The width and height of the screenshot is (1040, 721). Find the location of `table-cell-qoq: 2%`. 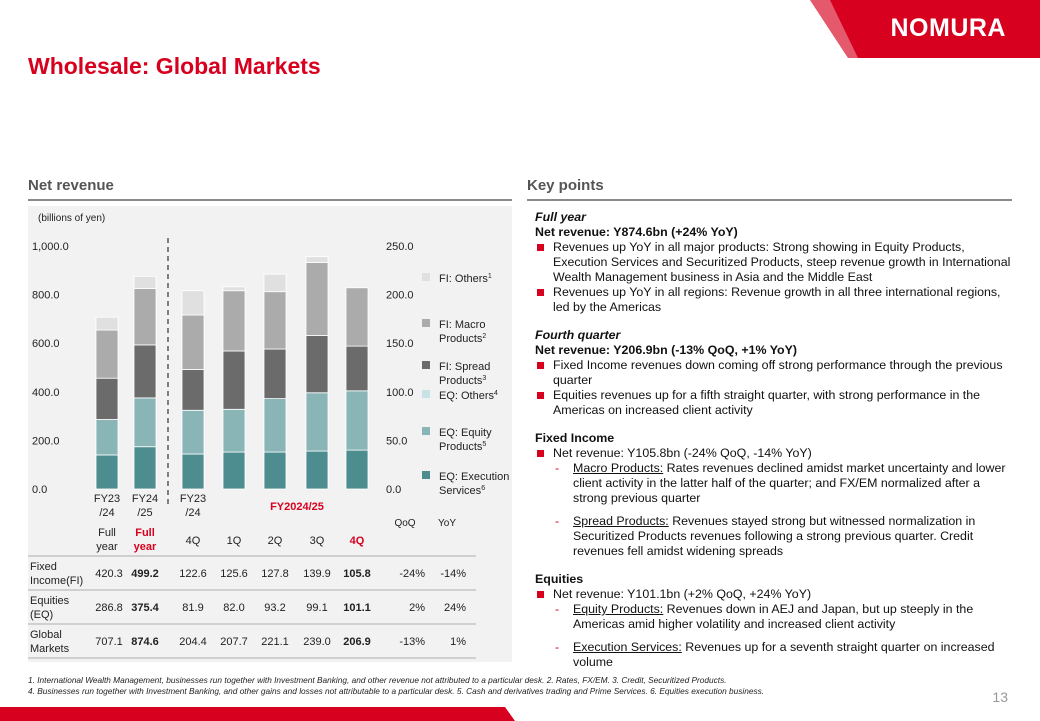

table-cell-qoq: 2% is located at coordinates (417, 608).